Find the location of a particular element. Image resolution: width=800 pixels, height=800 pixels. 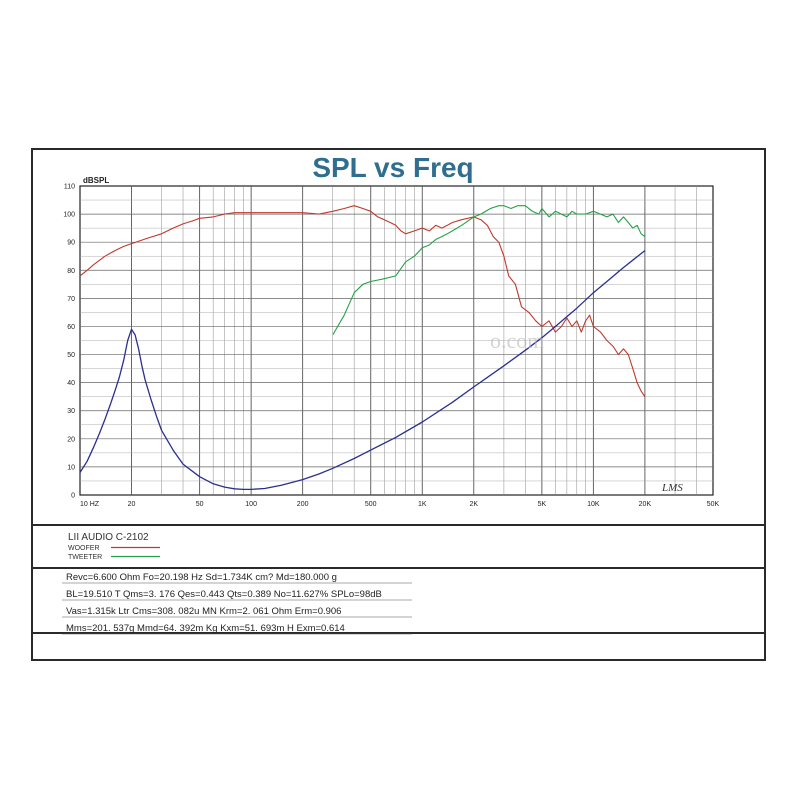

x-tick-label: 20 is located at coordinates (132, 504).